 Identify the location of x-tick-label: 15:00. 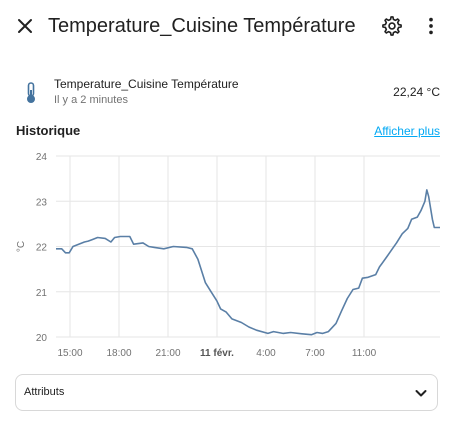
(69, 353).